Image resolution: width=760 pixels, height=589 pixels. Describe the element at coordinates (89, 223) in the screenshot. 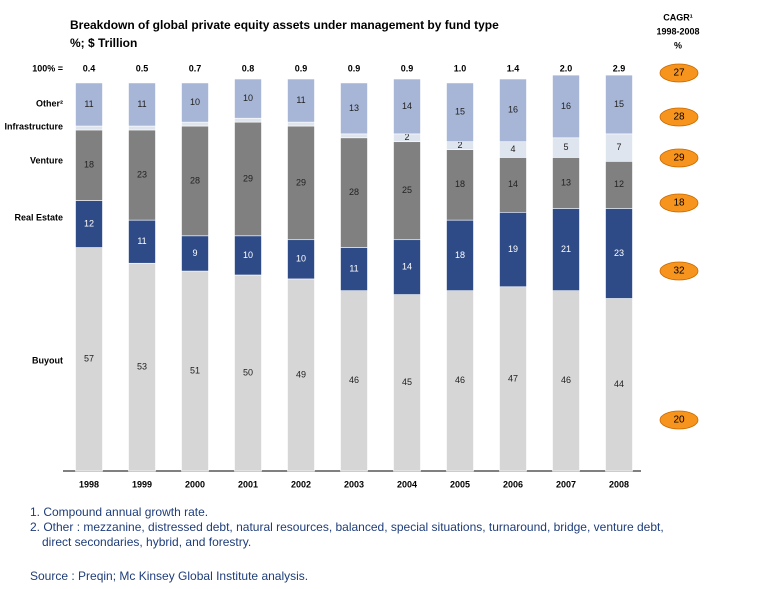

I see `data-label: 12` at that location.